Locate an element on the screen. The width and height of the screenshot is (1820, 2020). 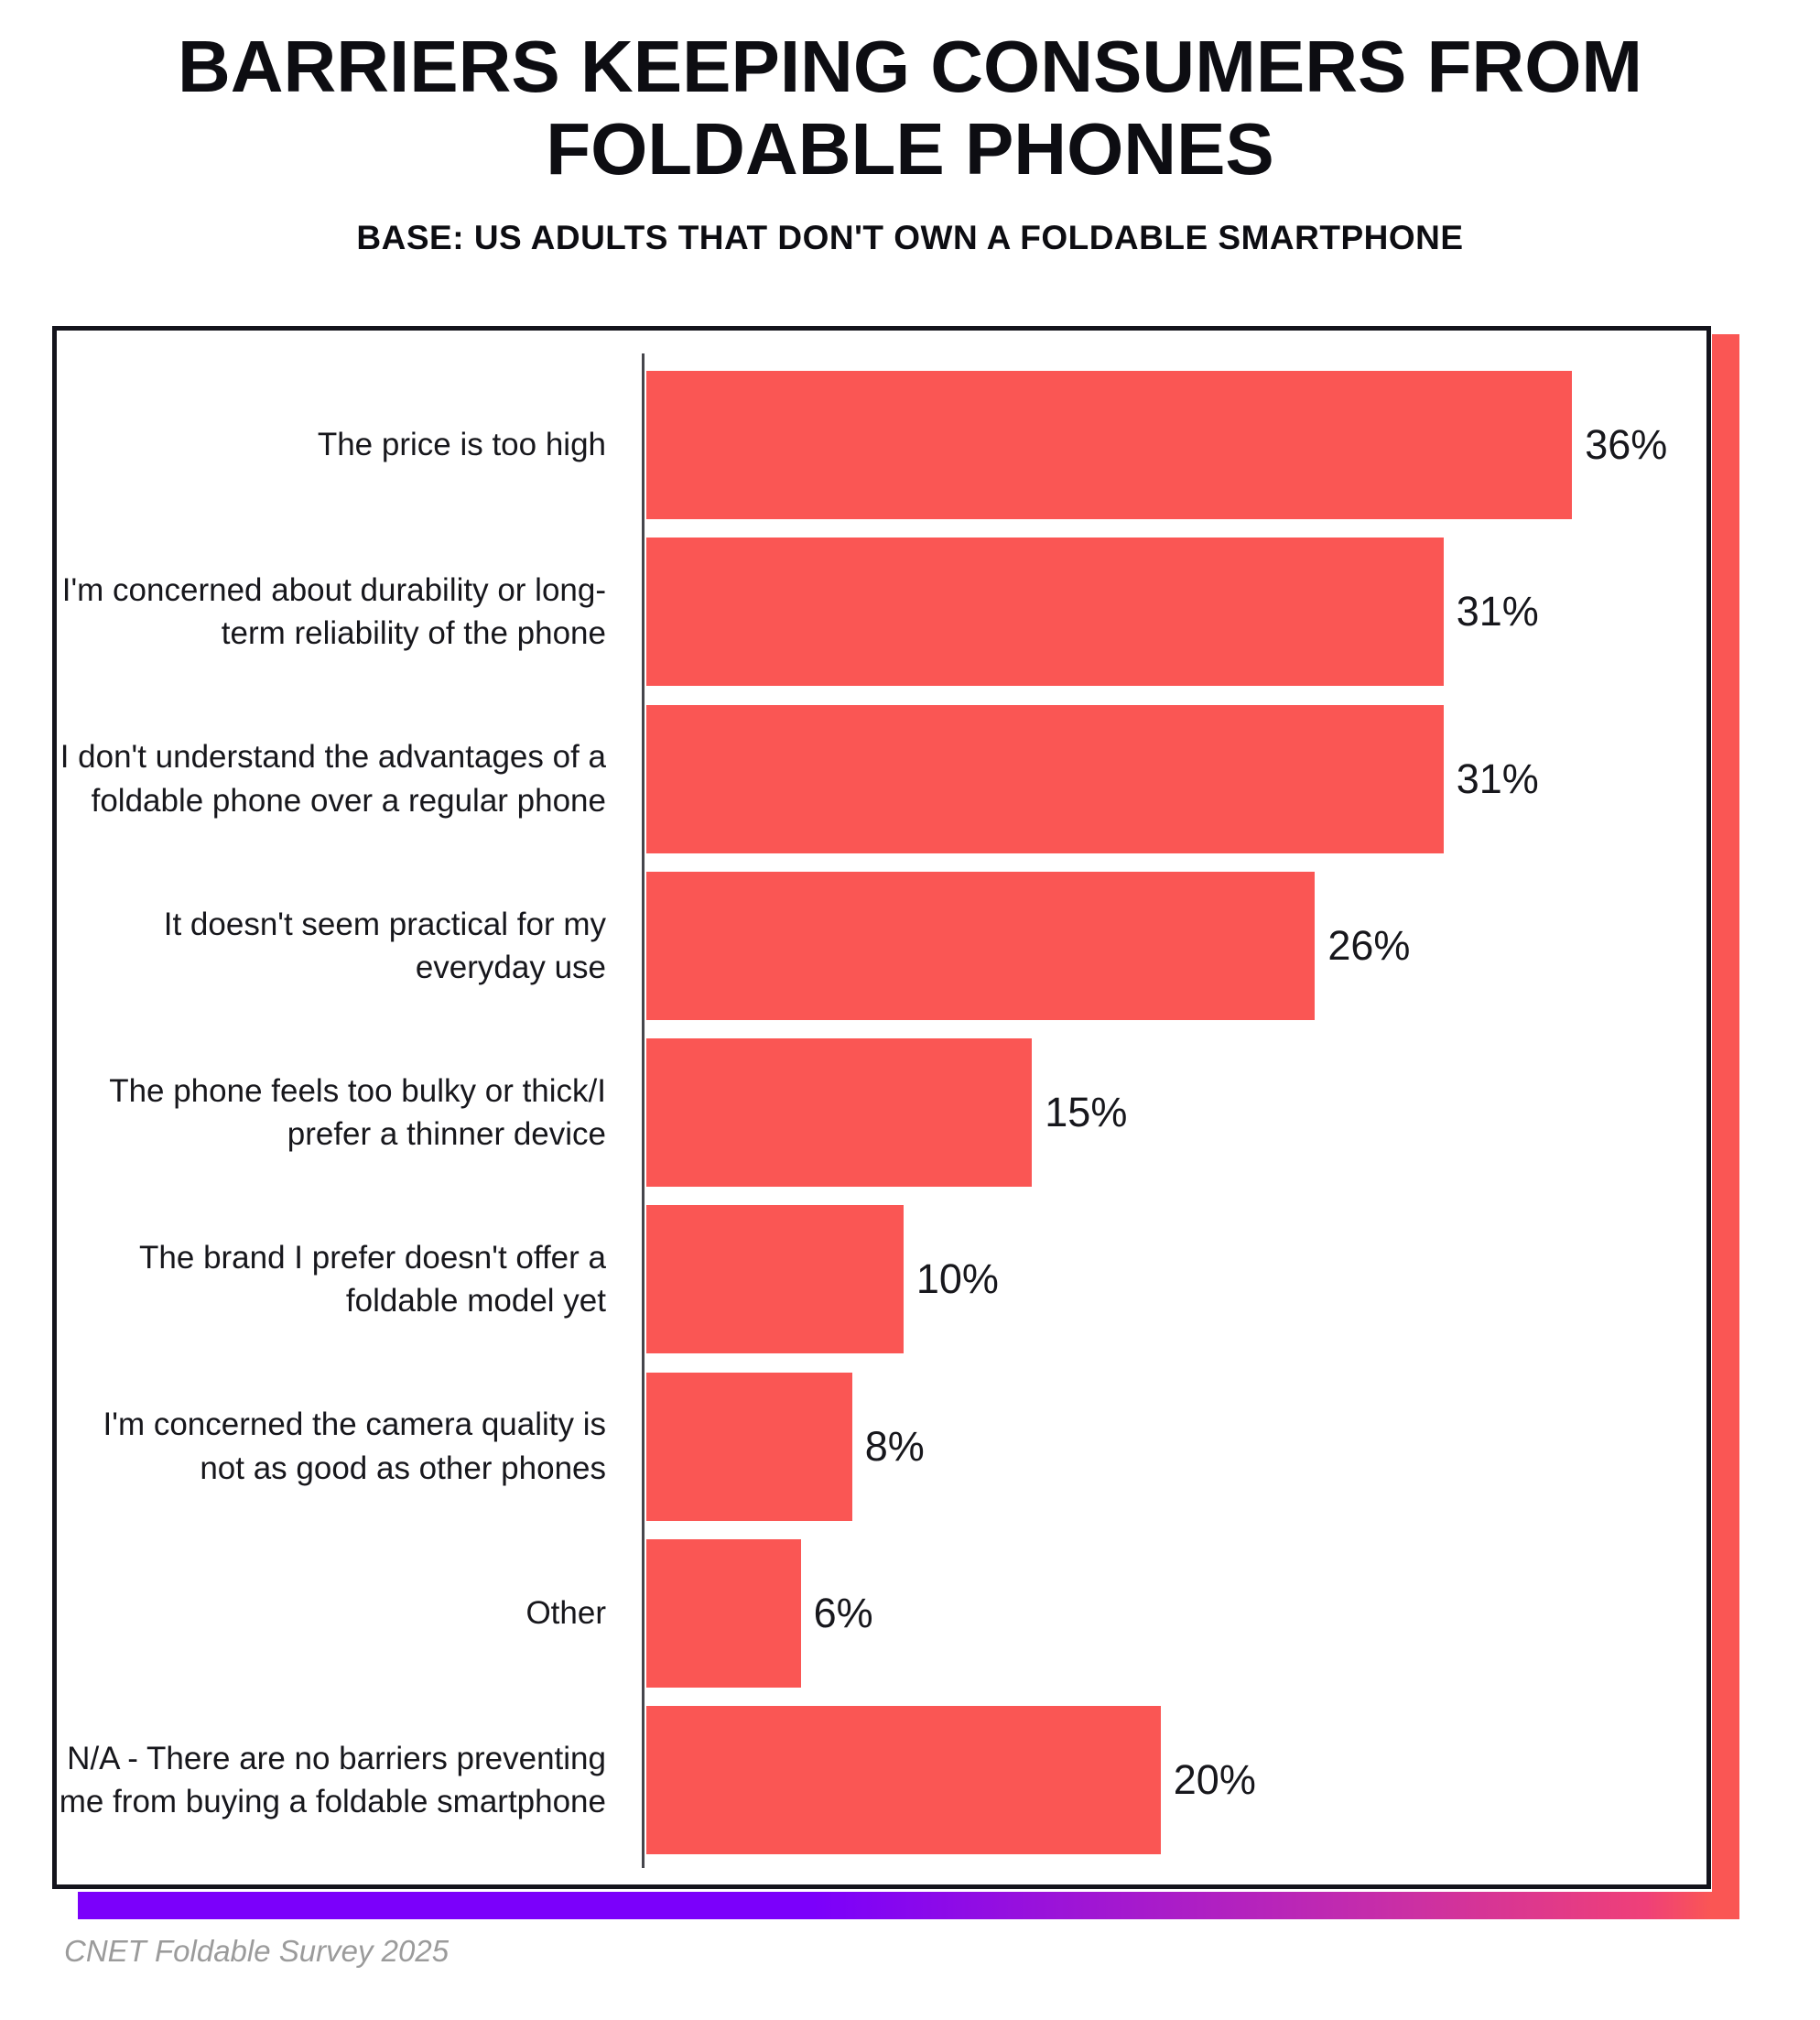
bar-track: 6% is located at coordinates (1170, 1613).